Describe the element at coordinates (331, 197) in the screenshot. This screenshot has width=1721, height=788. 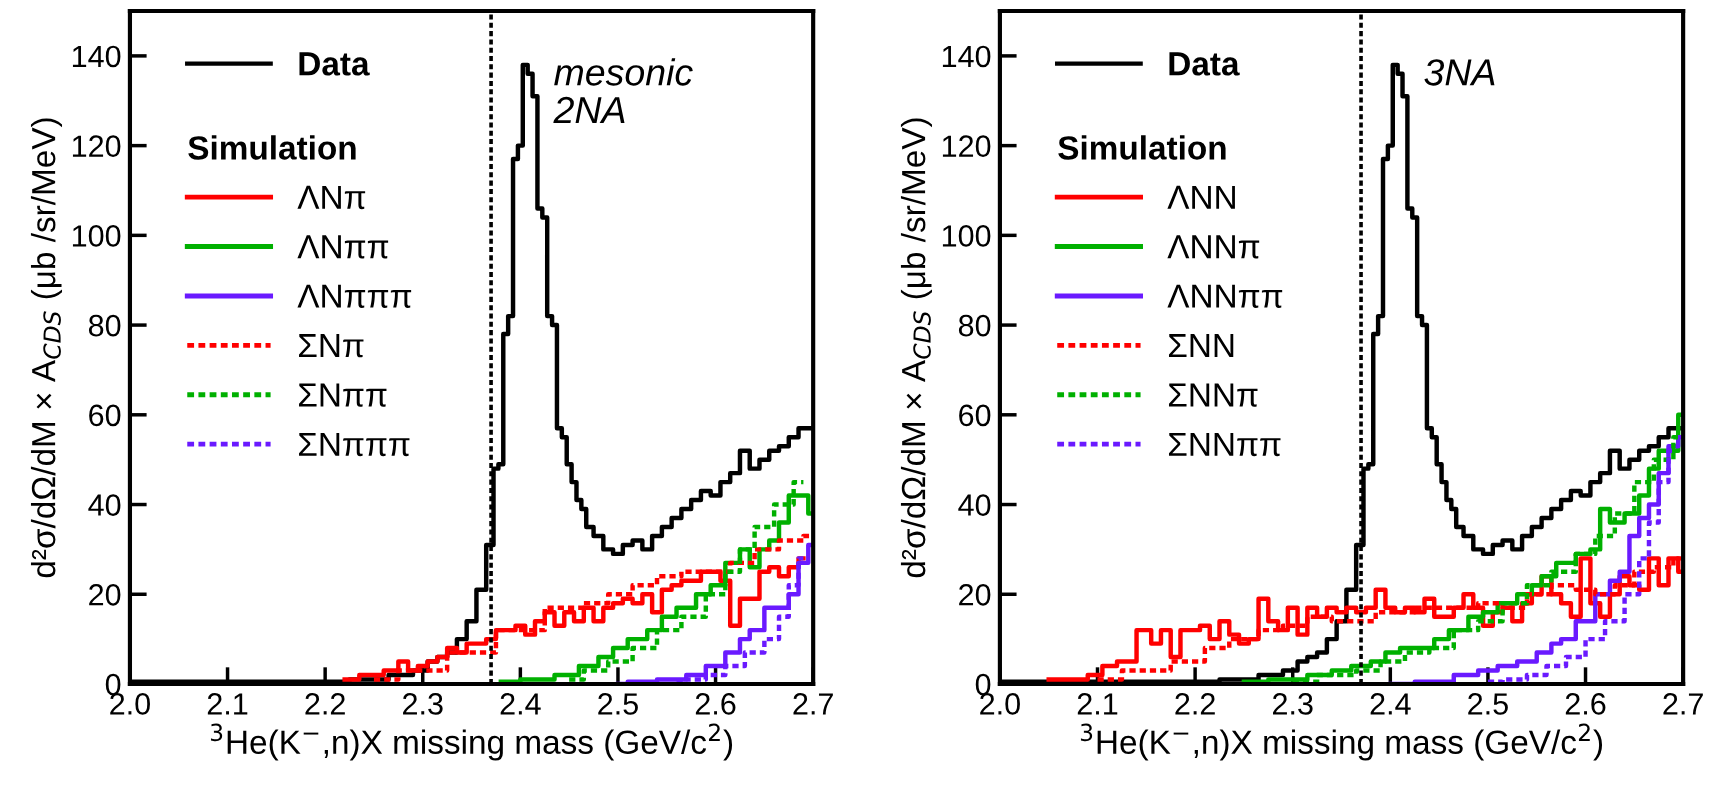
I see `legend-label: ΛNπ` at that location.